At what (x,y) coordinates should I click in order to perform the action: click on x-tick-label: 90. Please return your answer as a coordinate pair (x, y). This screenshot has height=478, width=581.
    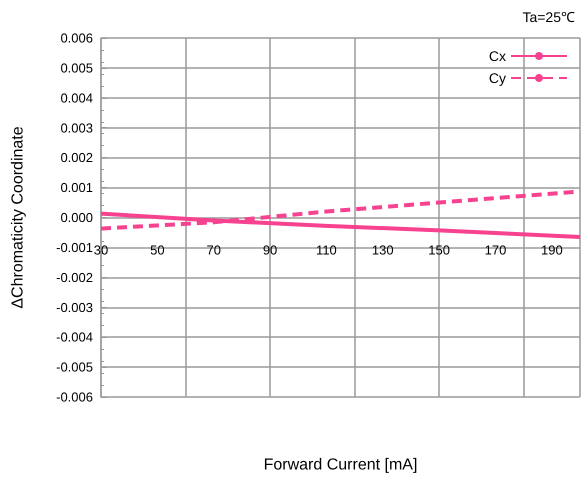
    Looking at the image, I should click on (270, 250).